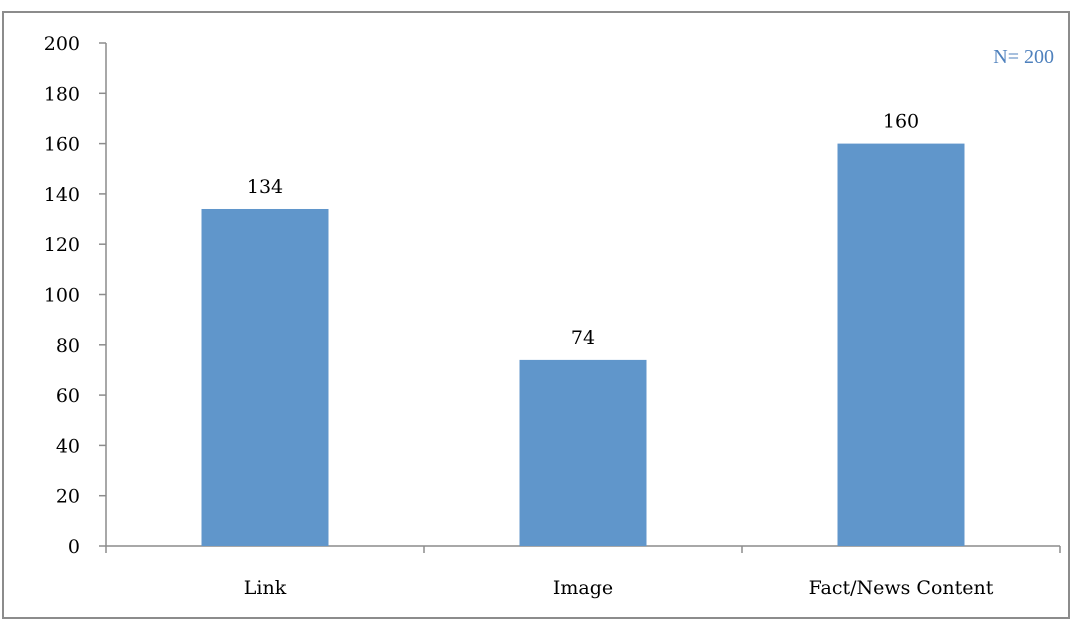  I want to click on y-tick-label: 20, so click(68, 497).